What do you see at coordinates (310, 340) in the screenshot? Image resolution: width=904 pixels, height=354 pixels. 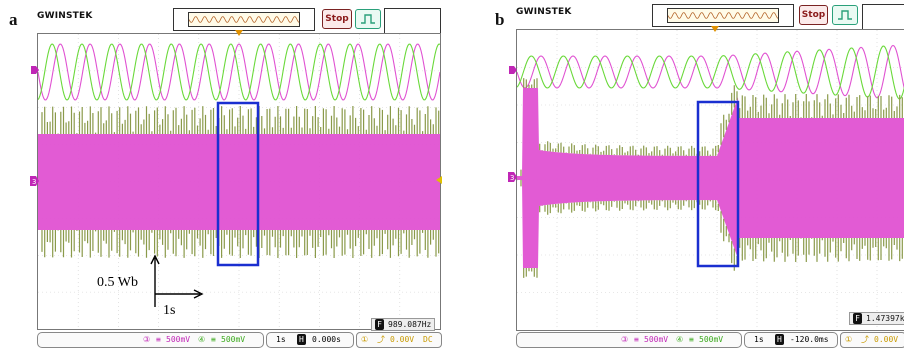 I see `timebase-bar: 1s H 0.000s` at bounding box center [310, 340].